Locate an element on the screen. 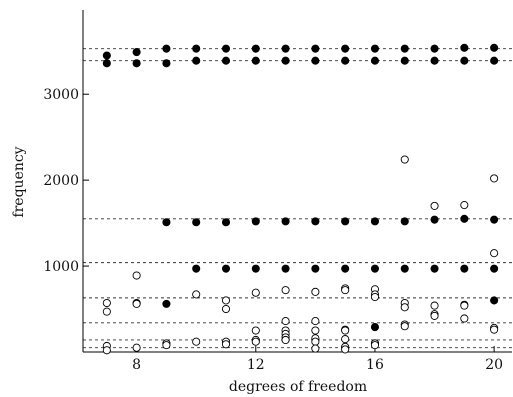 This screenshot has height=397, width=513. y-axis-label: frequency is located at coordinates (19, 181).